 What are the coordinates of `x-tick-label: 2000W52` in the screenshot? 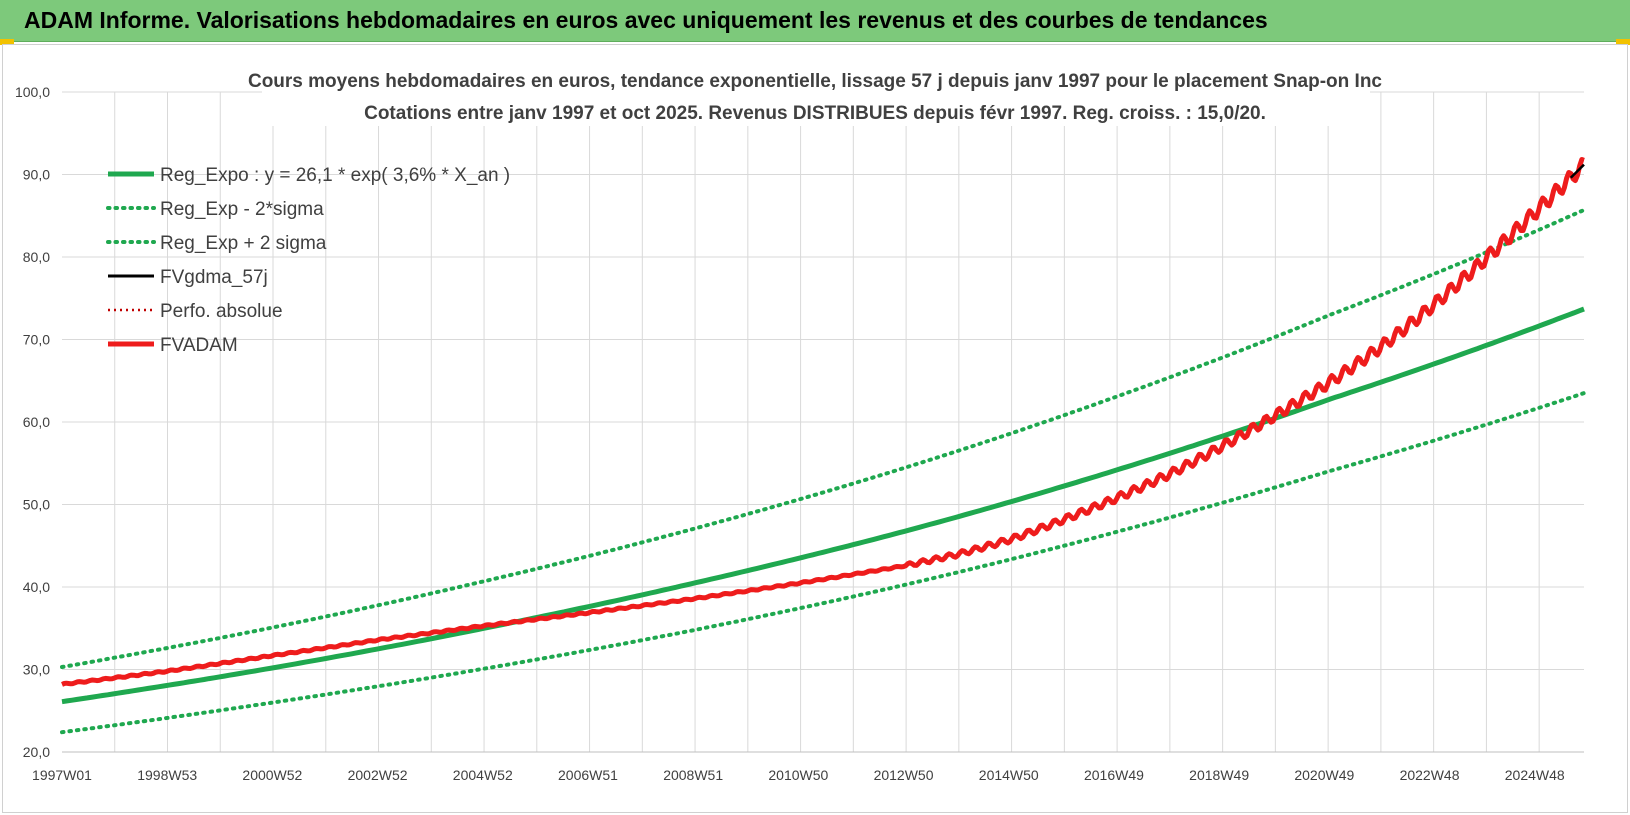 It's located at (272, 775).